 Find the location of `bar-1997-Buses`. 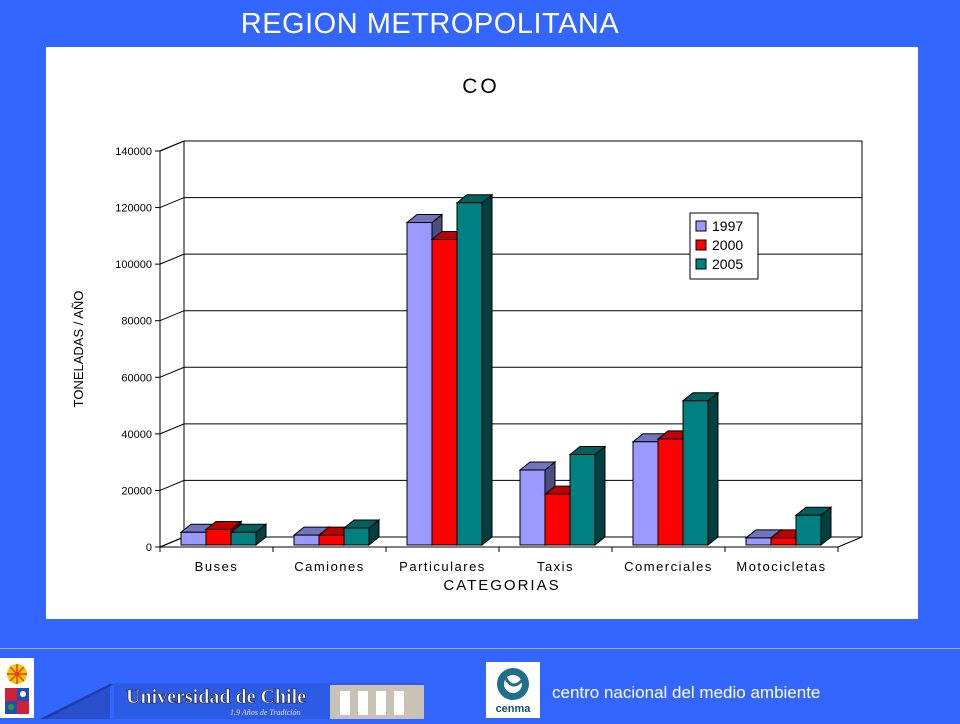

bar-1997-Buses is located at coordinates (193, 538).